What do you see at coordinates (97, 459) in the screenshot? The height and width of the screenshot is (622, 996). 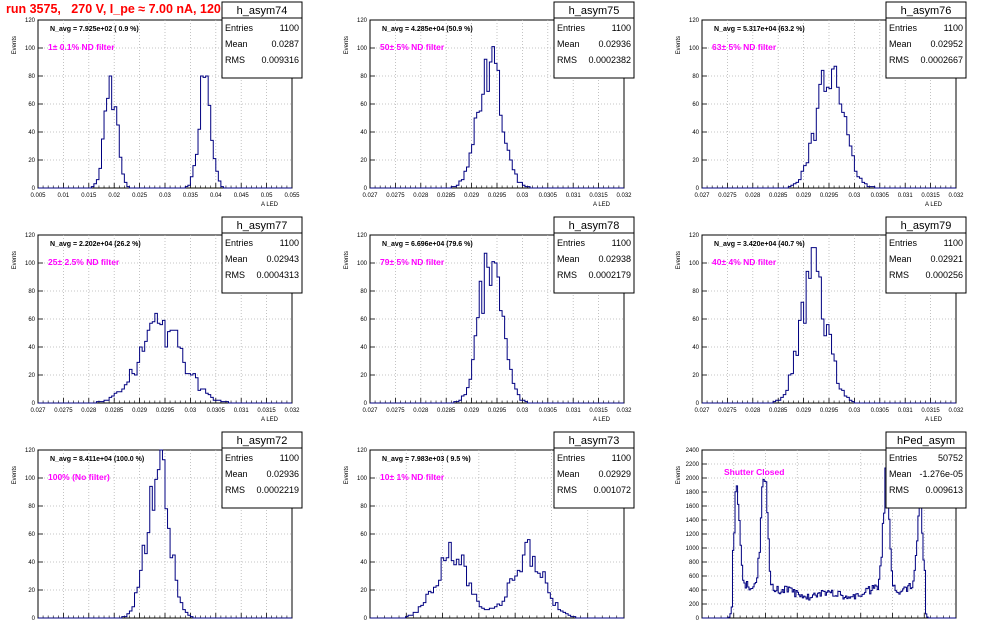 I see `navg-label: N_avg = 8.411e+04 (100.0 %)` at bounding box center [97, 459].